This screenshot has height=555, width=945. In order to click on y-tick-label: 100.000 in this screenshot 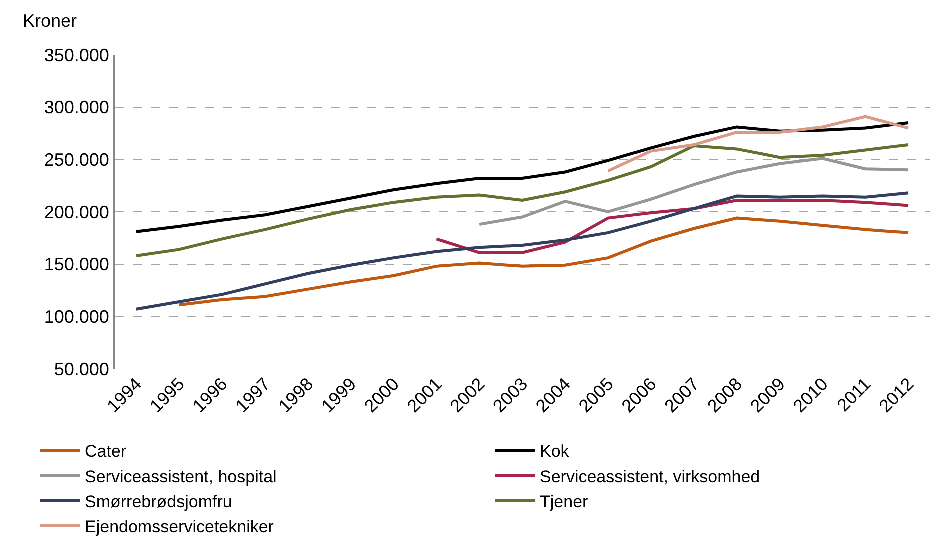, I will do `click(77, 316)`.